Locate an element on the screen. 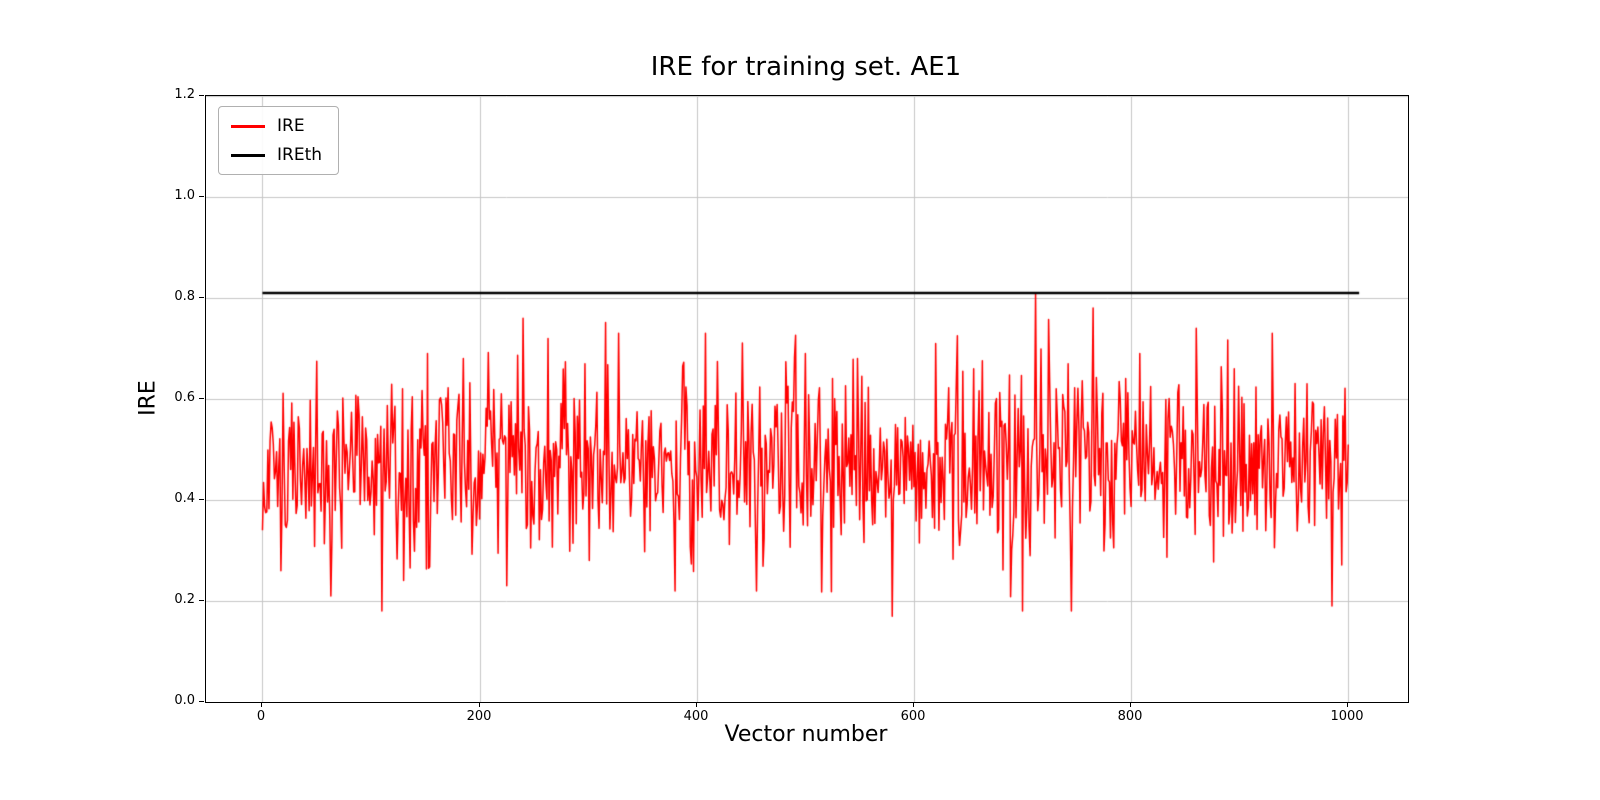  y-tick-label: 0.6 is located at coordinates (184, 397).